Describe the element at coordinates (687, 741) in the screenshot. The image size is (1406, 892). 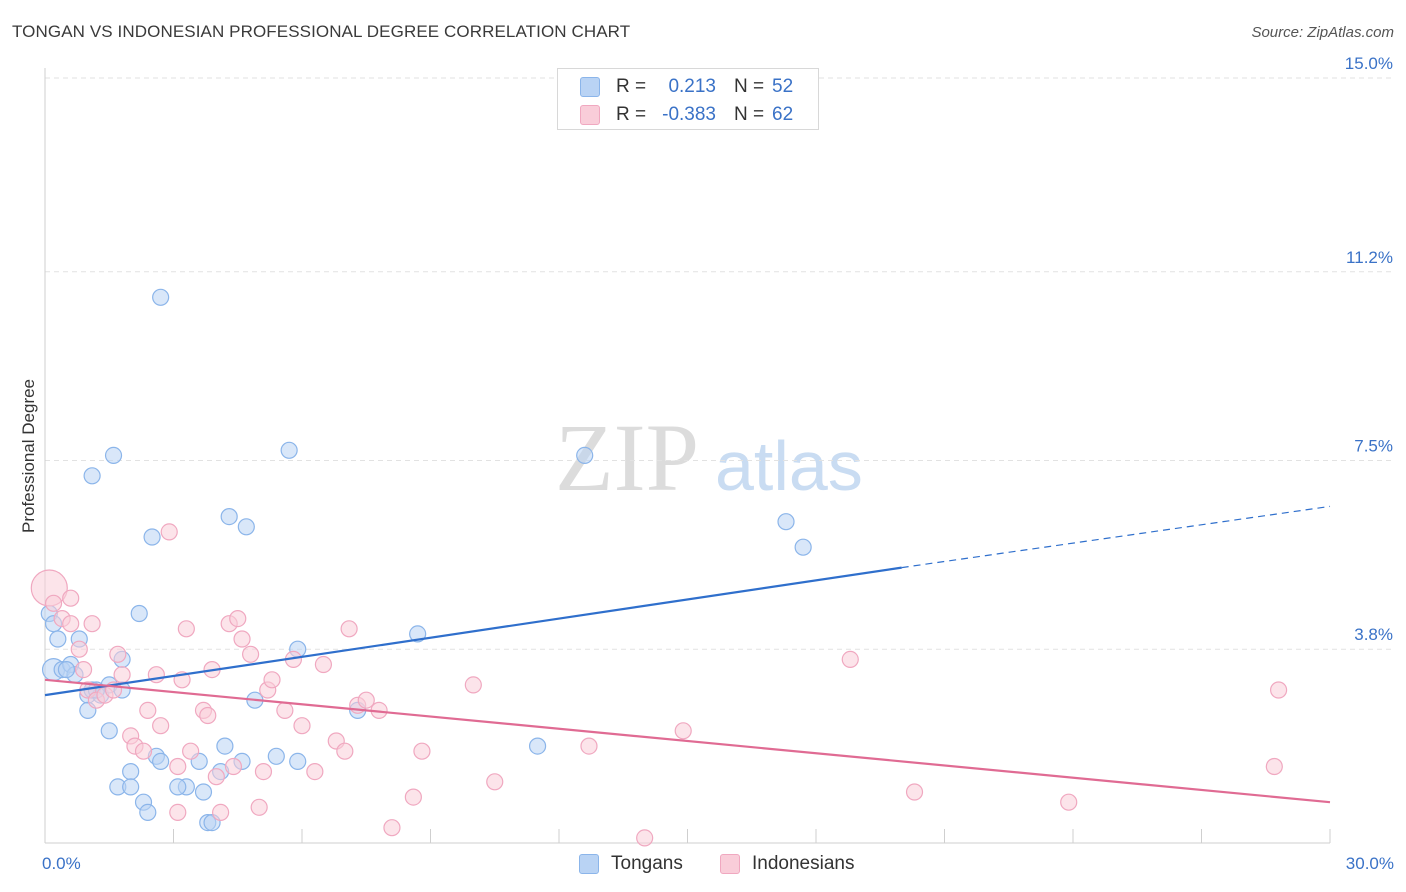
I see `trendline-indonesians` at that location.